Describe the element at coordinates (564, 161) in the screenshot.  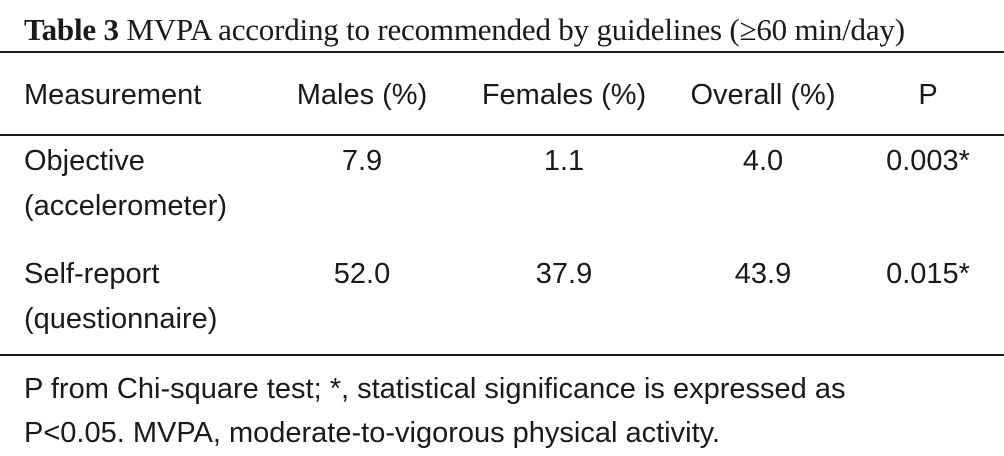
I see `row-objective-females: 1.1` at that location.